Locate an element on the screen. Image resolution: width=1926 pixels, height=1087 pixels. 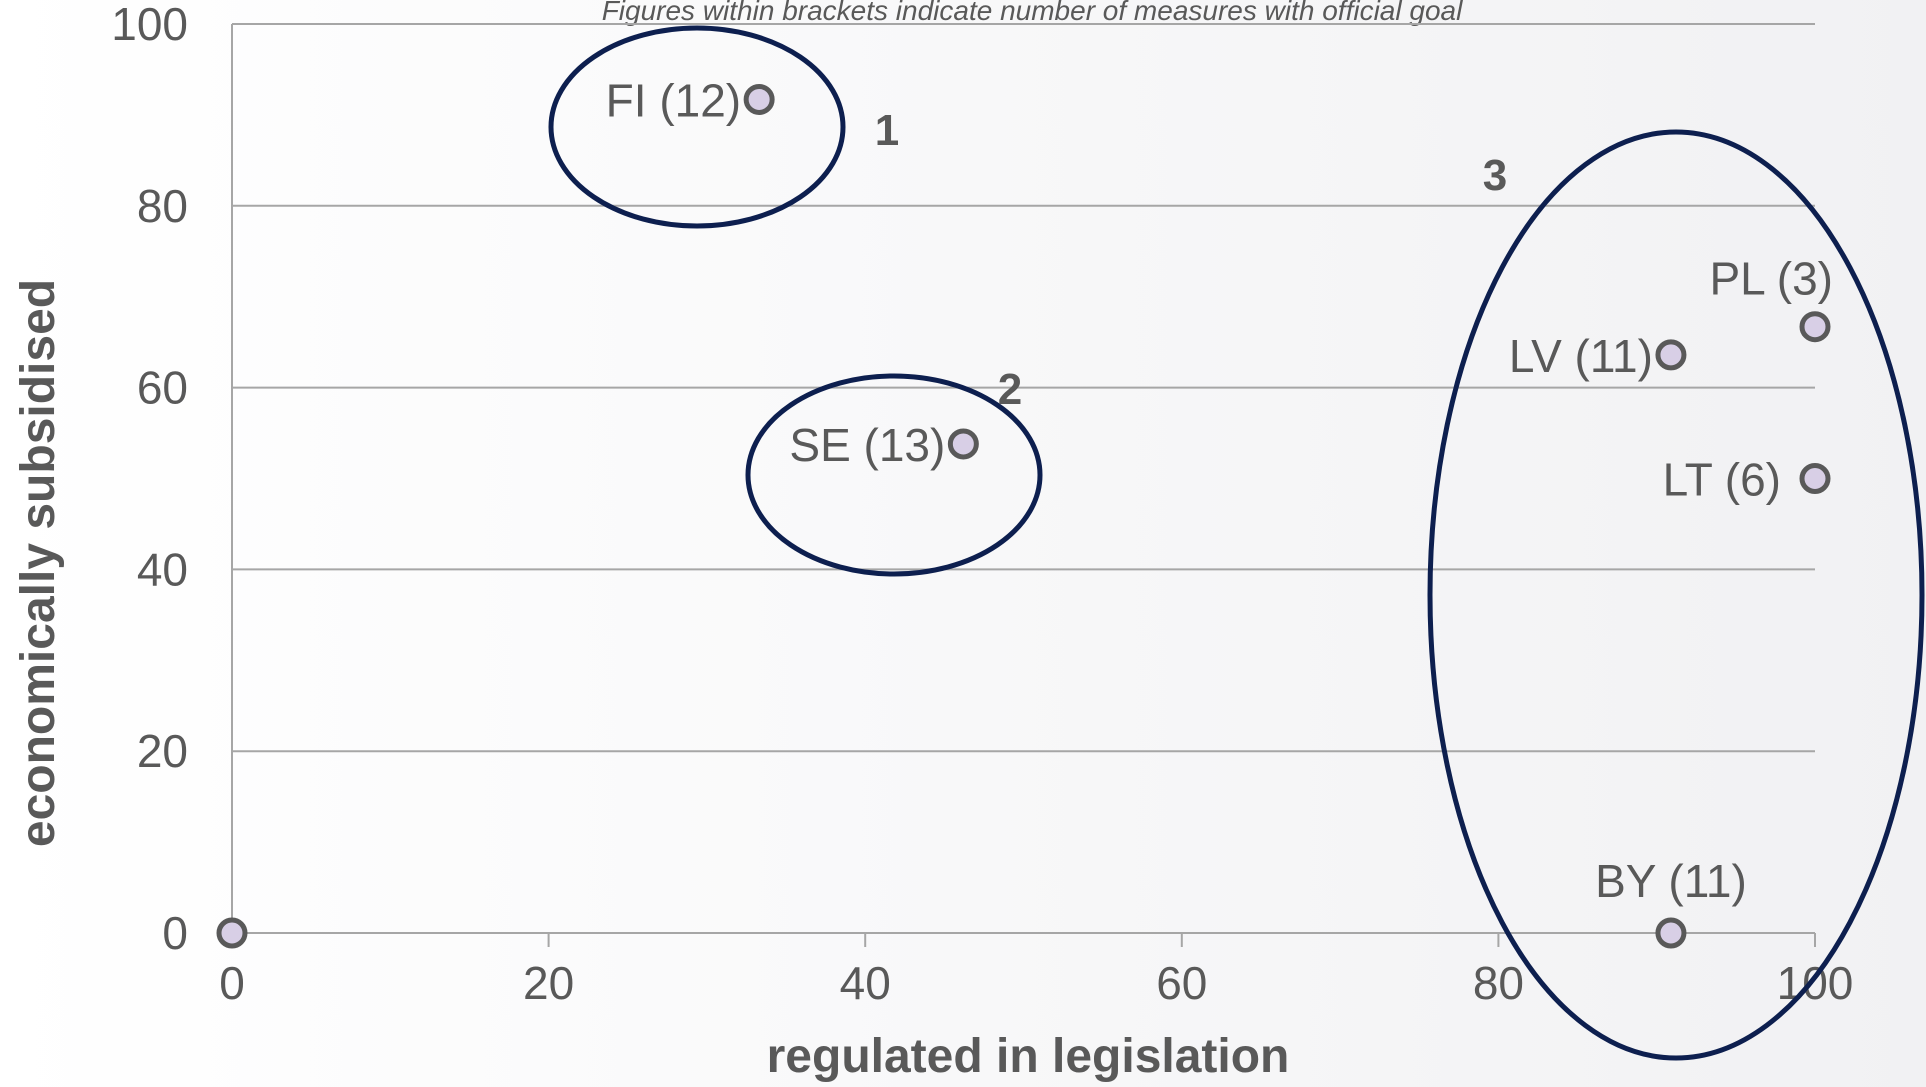
y-axis-title: economically subsidised is located at coordinates (38, 563).